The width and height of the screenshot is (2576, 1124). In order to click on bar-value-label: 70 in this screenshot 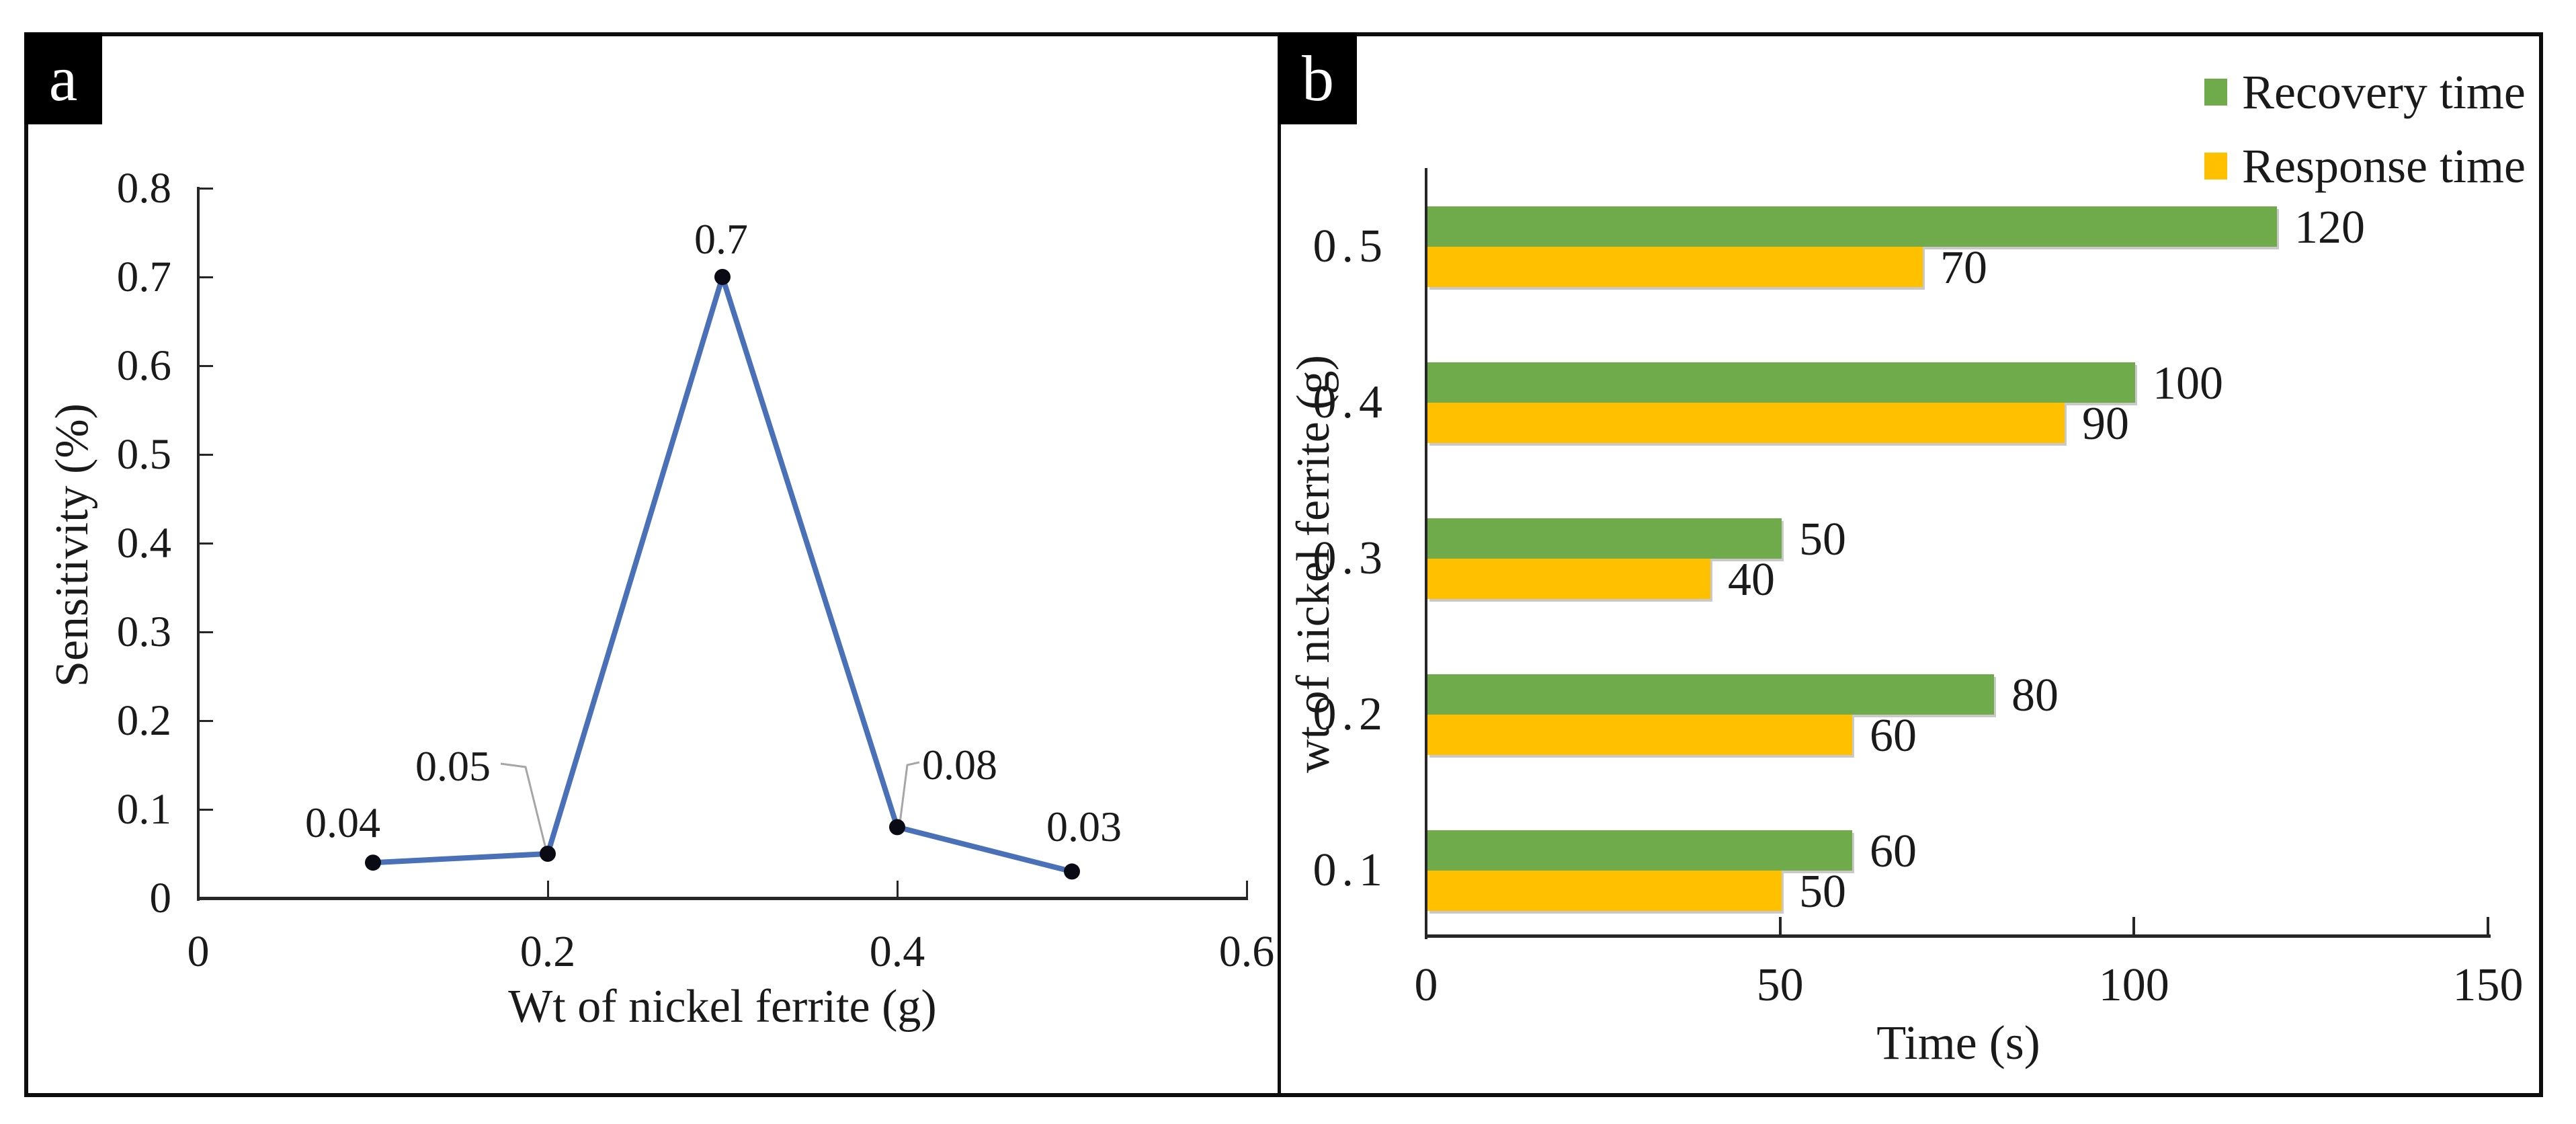, I will do `click(1963, 268)`.